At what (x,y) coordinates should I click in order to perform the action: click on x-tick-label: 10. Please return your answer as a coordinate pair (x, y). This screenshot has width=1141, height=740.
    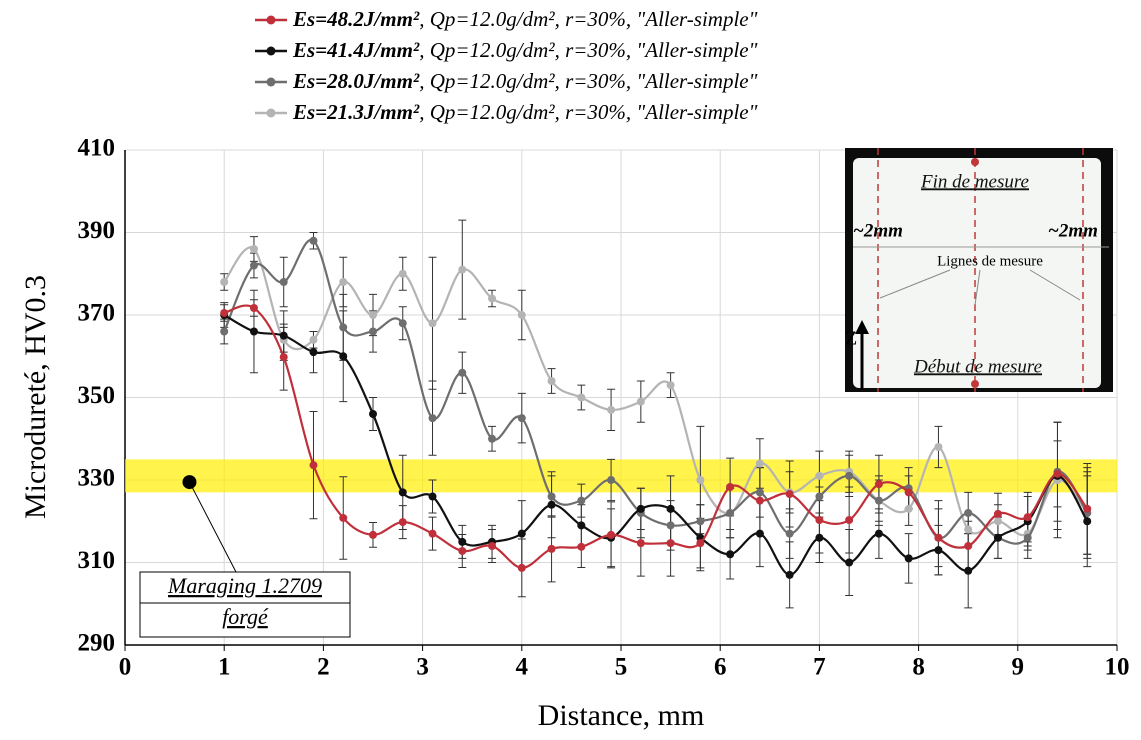
    Looking at the image, I should click on (1117, 667).